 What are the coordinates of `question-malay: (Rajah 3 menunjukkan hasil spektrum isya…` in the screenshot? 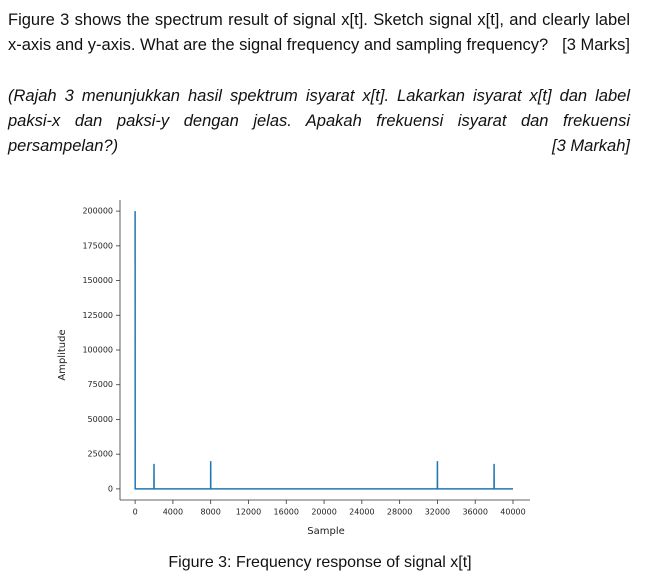 It's located at (319, 121).